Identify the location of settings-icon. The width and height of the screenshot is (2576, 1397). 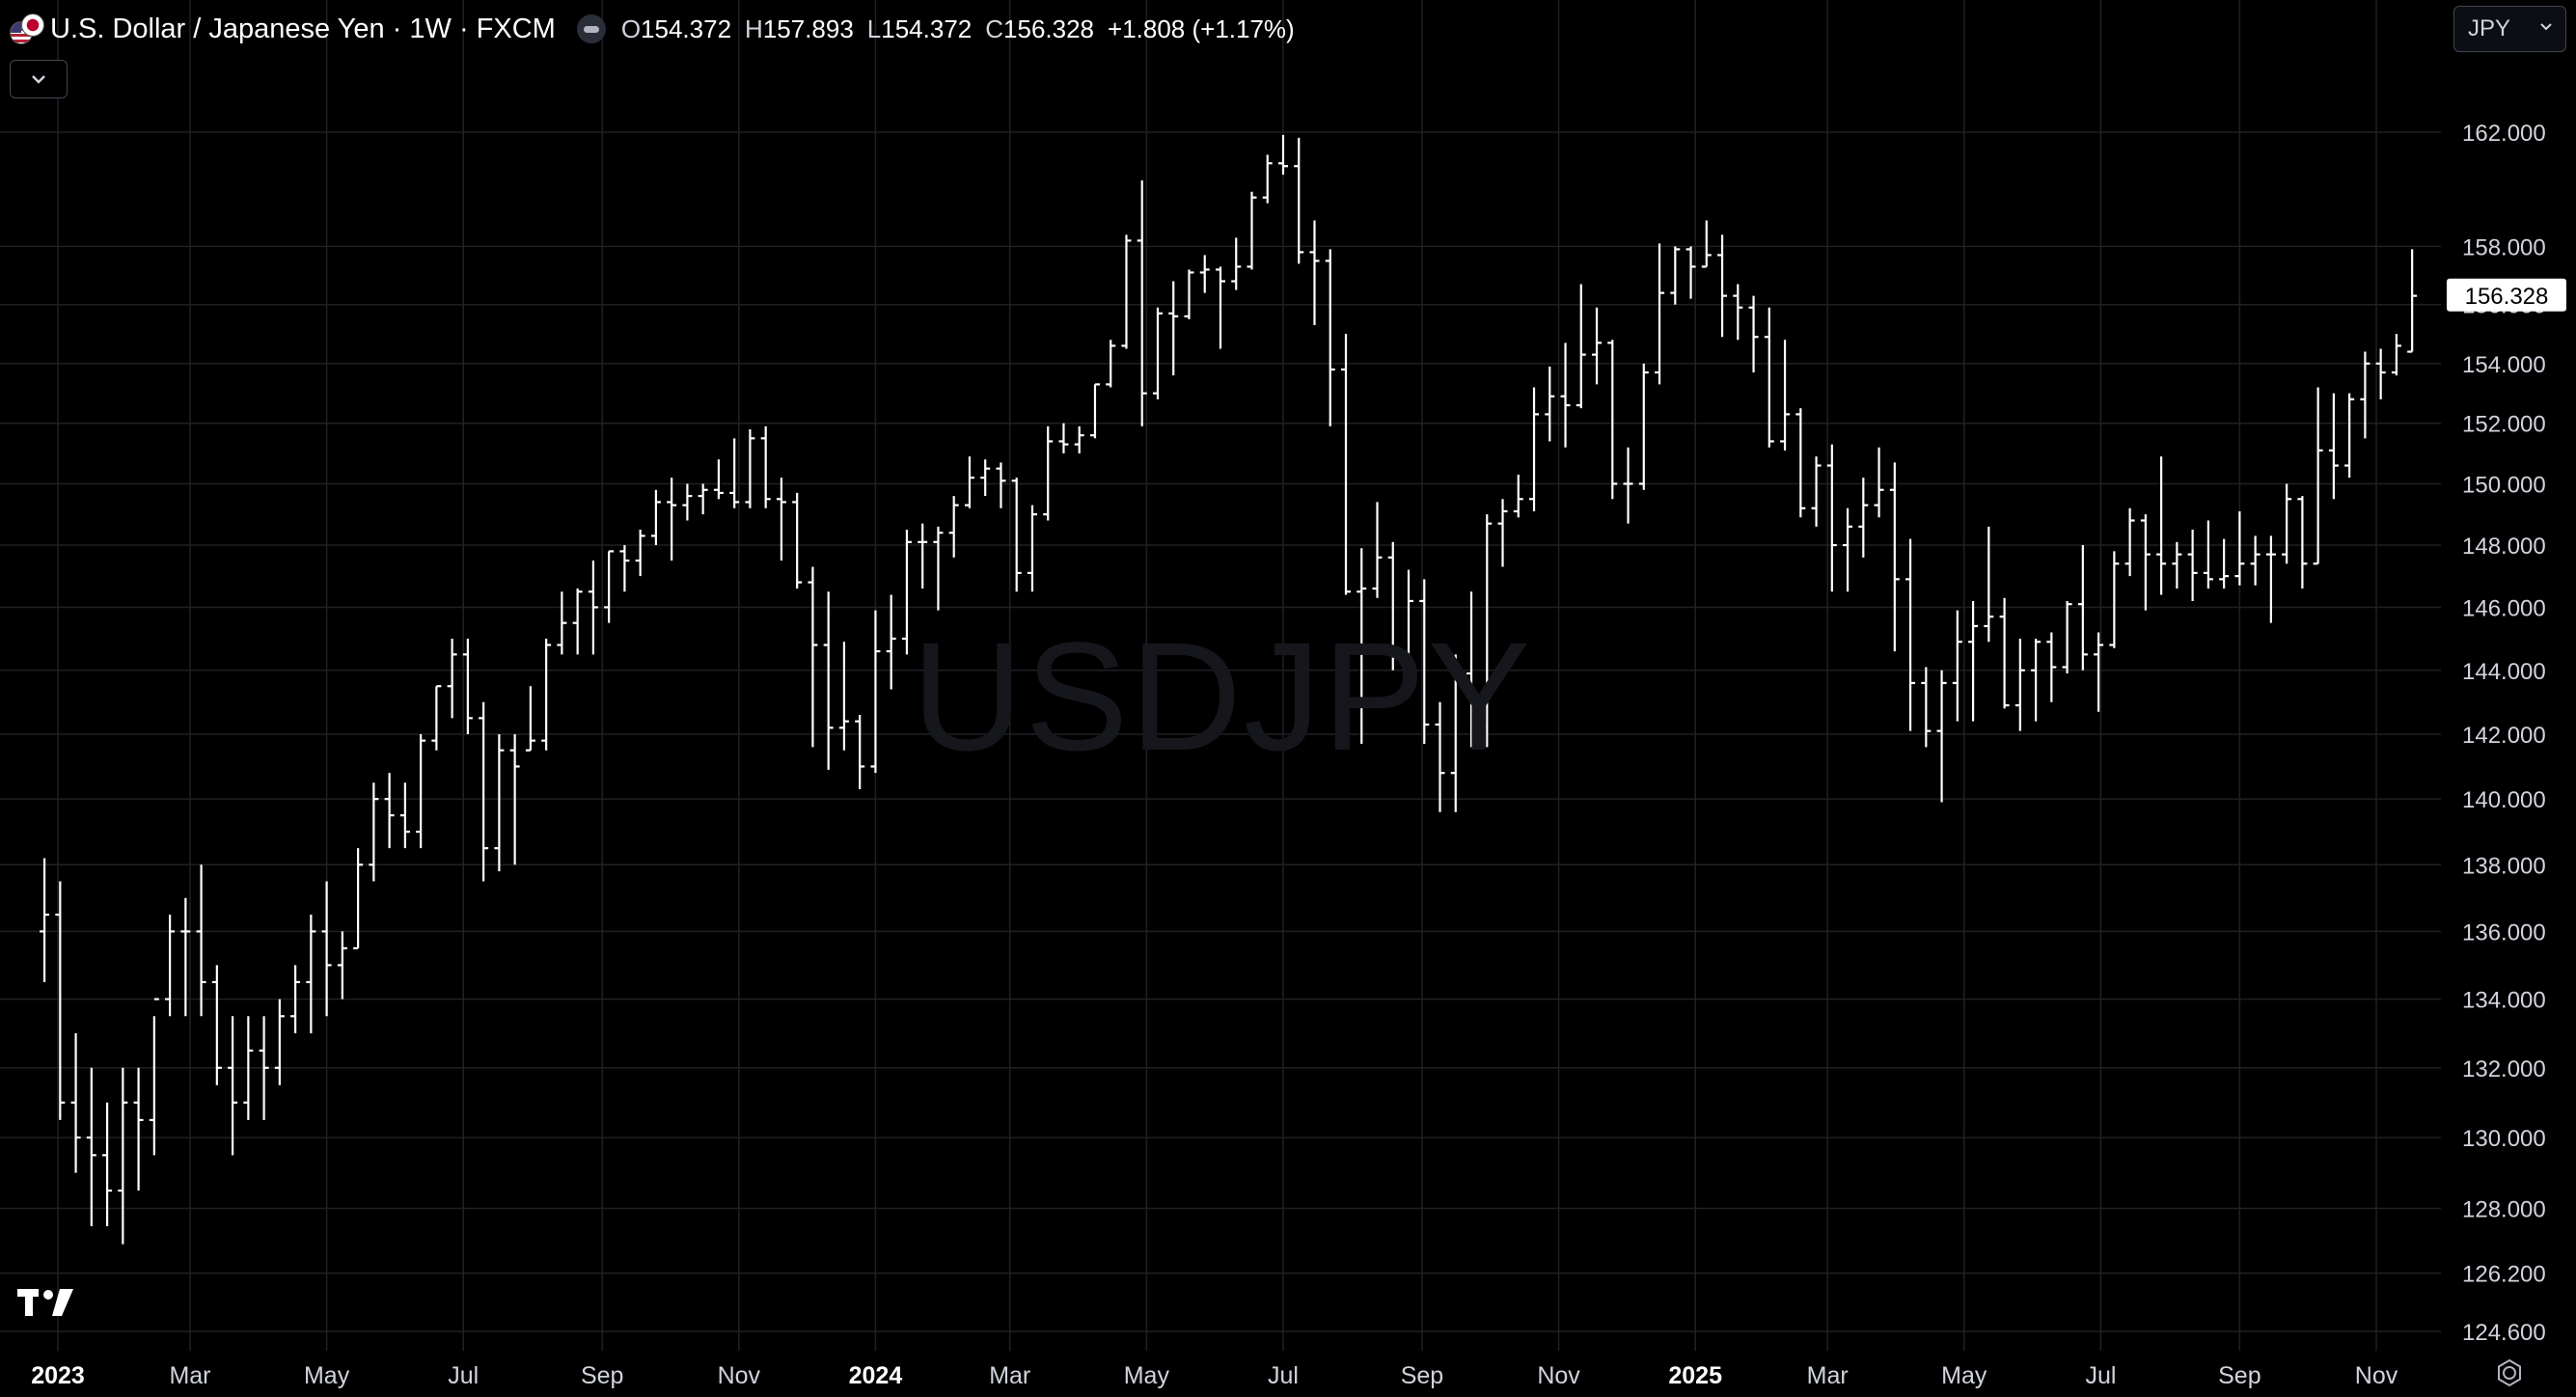
(2509, 1372).